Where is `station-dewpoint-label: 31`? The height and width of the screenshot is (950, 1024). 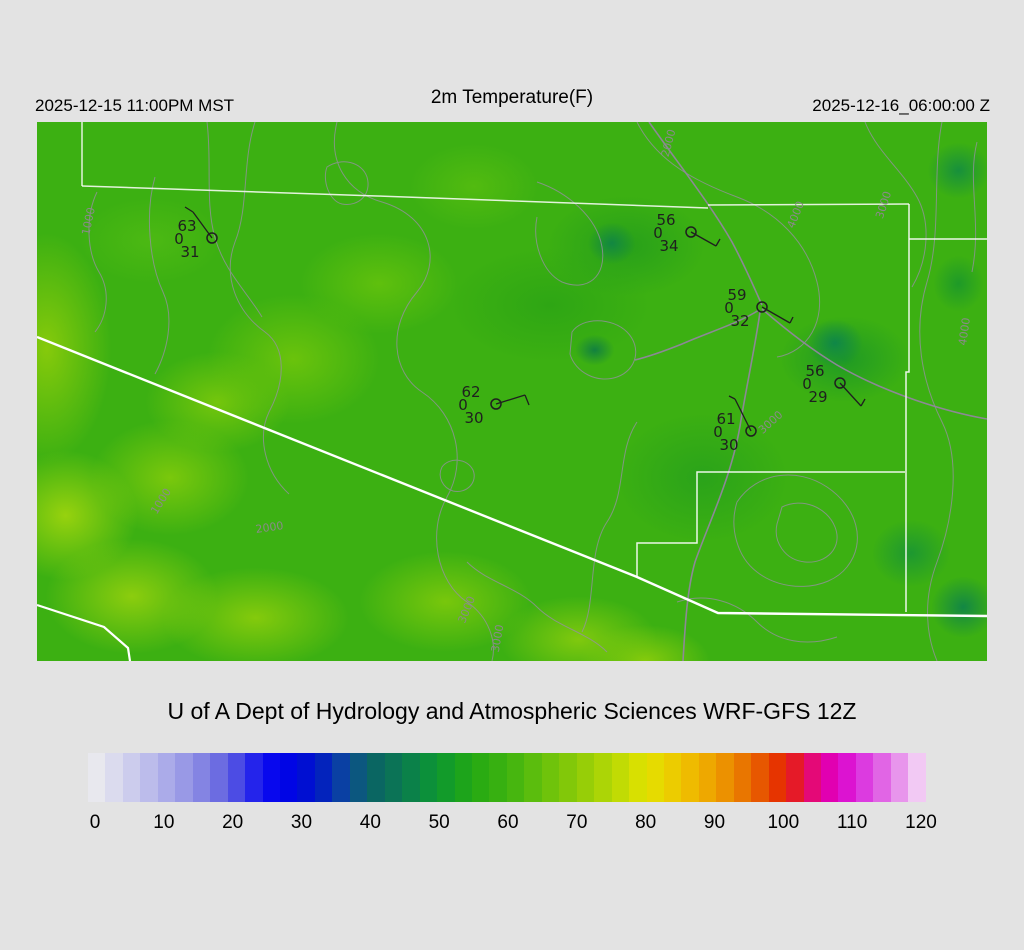
station-dewpoint-label: 31 is located at coordinates (189, 252).